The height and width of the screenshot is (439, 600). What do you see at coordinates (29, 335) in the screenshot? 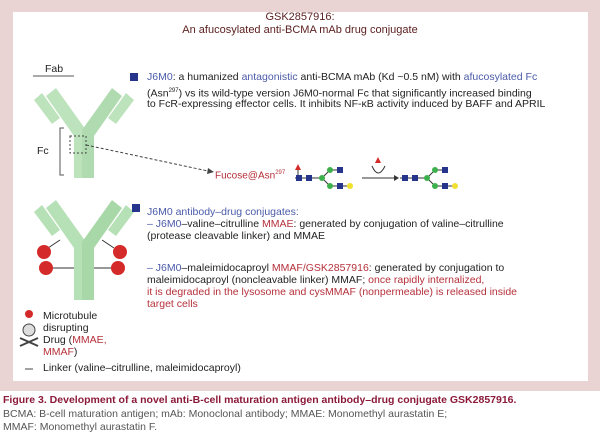
I see `skull-crossbones-icon` at bounding box center [29, 335].